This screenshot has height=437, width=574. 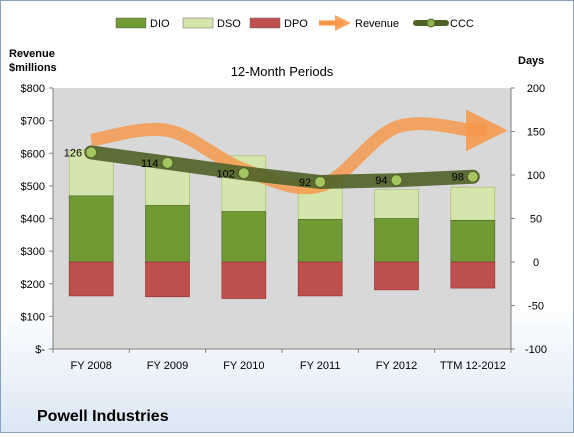 What do you see at coordinates (167, 234) in the screenshot?
I see `bar-dio-fy-2009` at bounding box center [167, 234].